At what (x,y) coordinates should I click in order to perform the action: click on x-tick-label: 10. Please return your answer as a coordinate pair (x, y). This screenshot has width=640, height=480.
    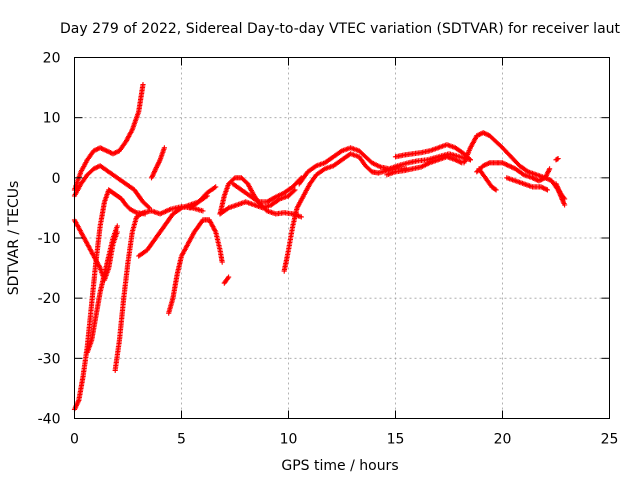
    Looking at the image, I should click on (289, 440).